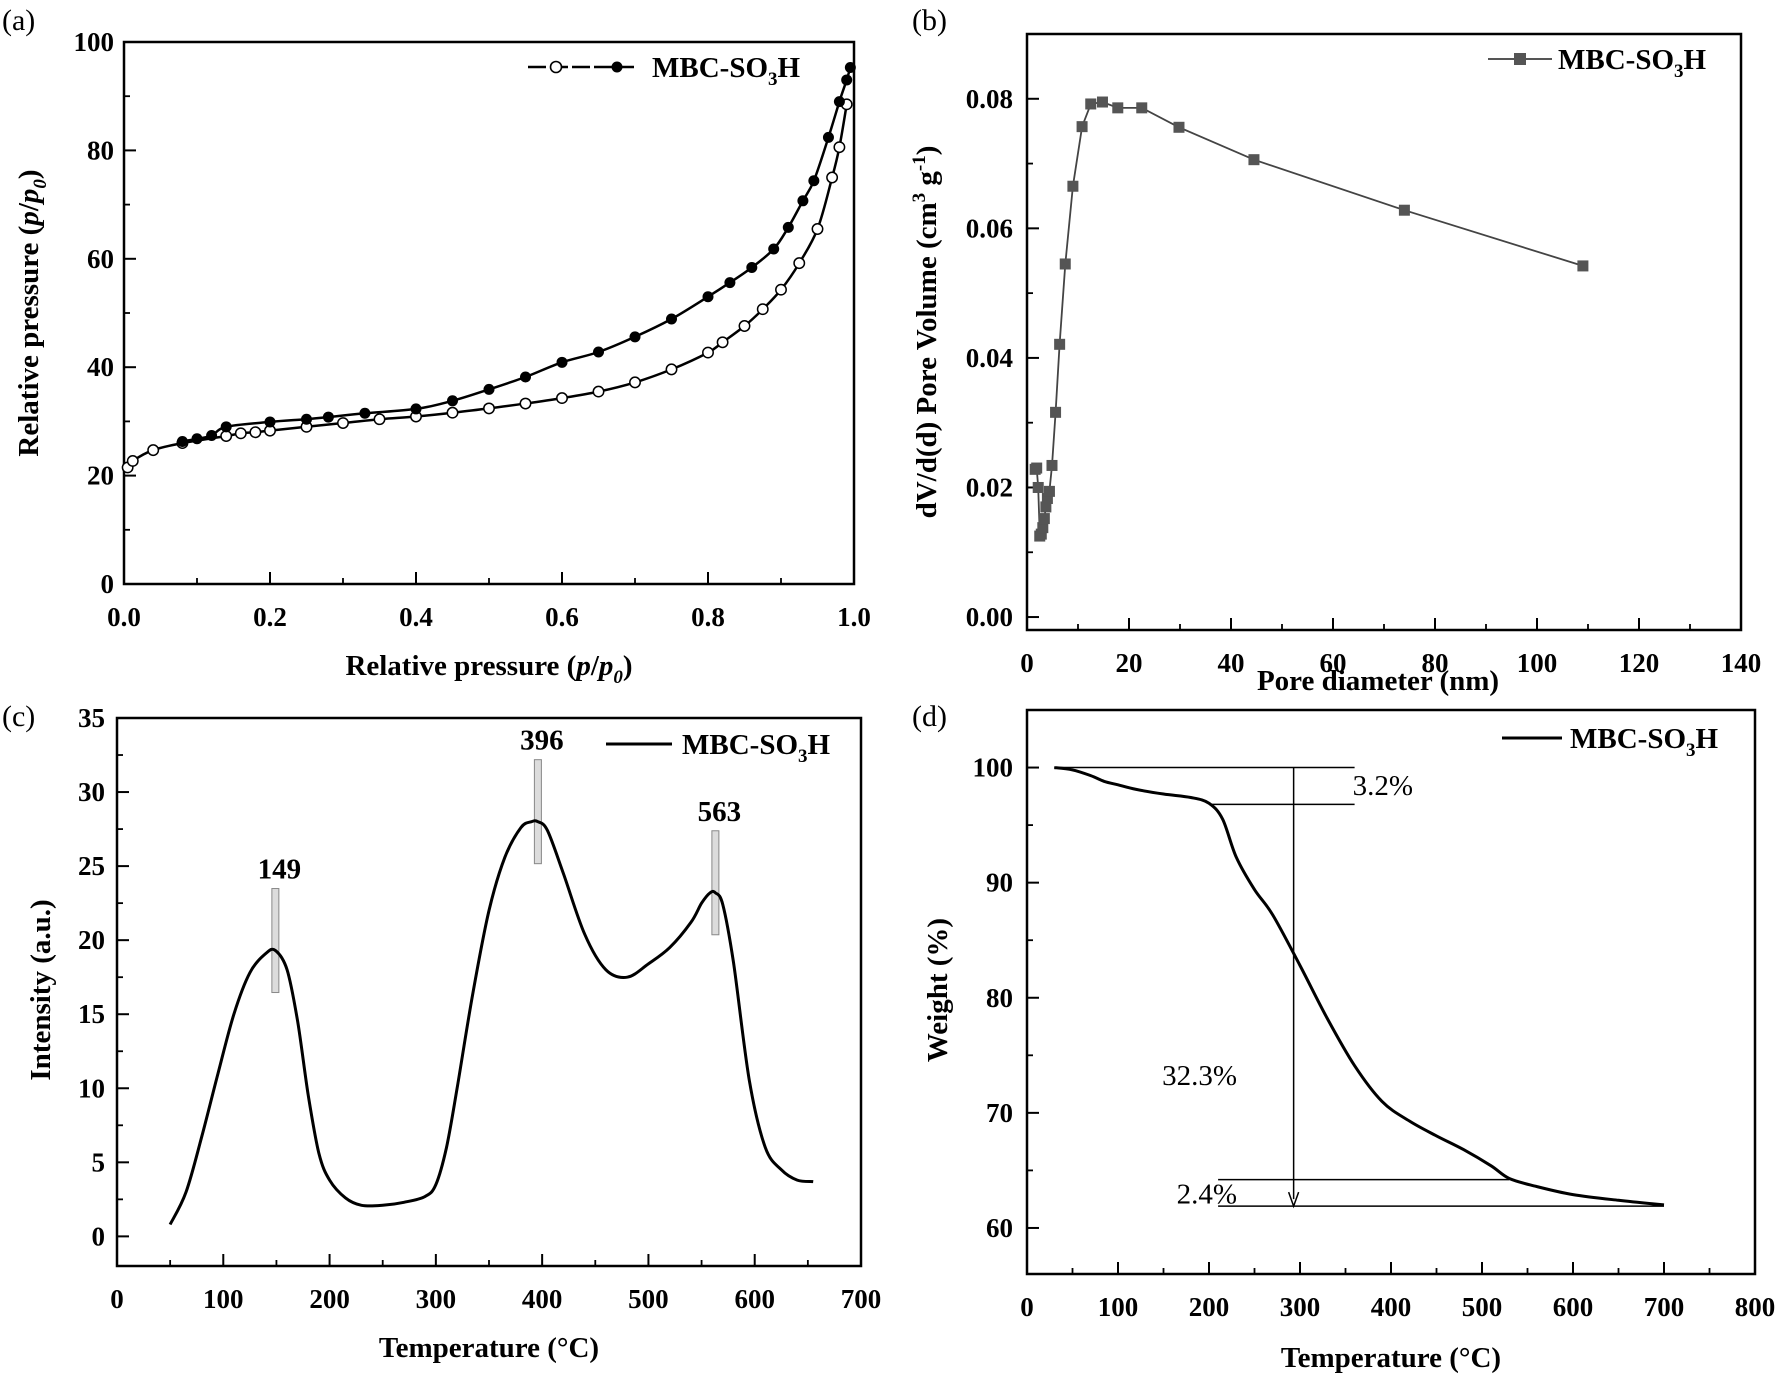 Image resolution: width=1783 pixels, height=1377 pixels. Describe the element at coordinates (1129, 663) in the screenshot. I see `x-tick-label: 20` at that location.